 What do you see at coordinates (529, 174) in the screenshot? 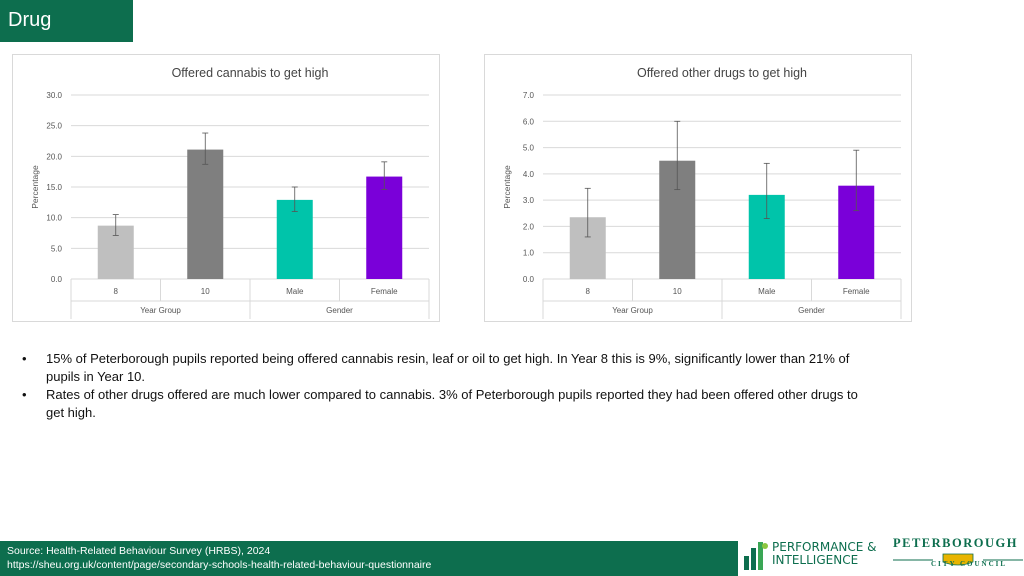
I see `y-tick-label: 4.0` at bounding box center [529, 174].